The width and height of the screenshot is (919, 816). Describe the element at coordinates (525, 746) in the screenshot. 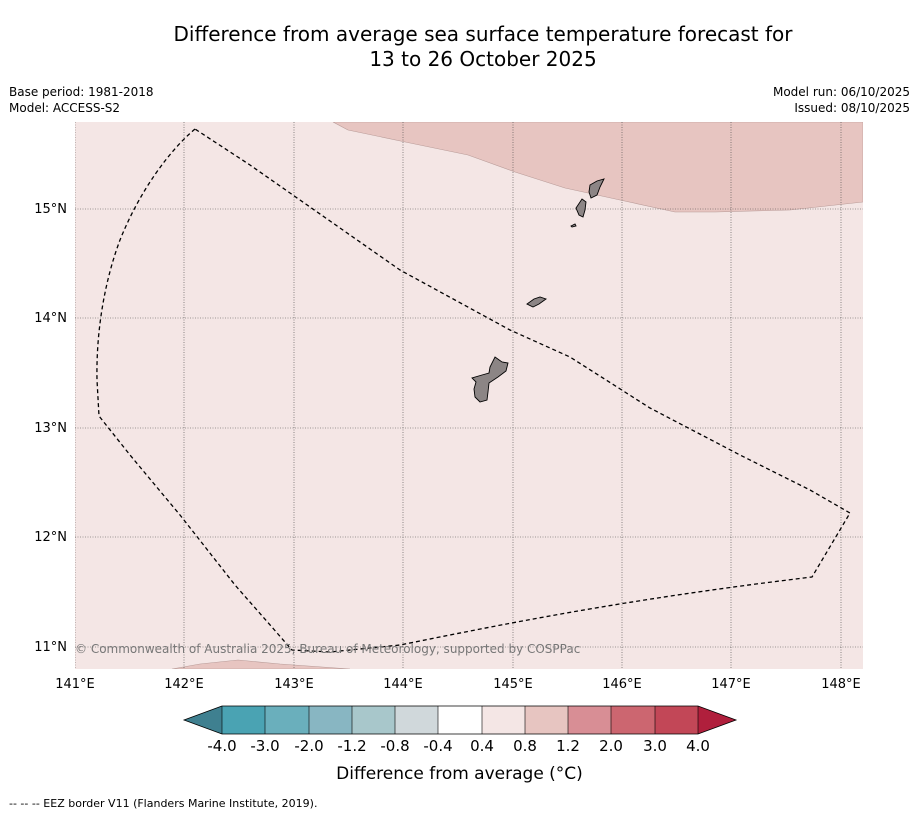

I see `colorbar-tick: 0.8` at that location.